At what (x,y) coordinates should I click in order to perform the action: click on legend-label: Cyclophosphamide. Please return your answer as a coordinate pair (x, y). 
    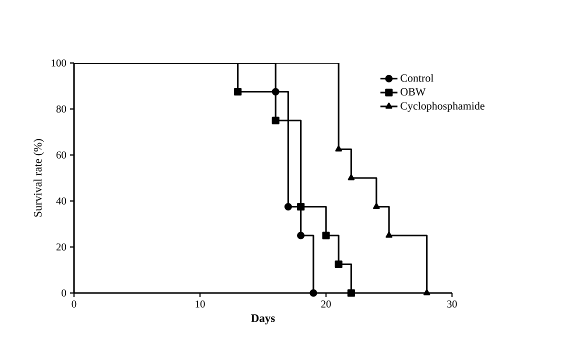
    Looking at the image, I should click on (442, 107).